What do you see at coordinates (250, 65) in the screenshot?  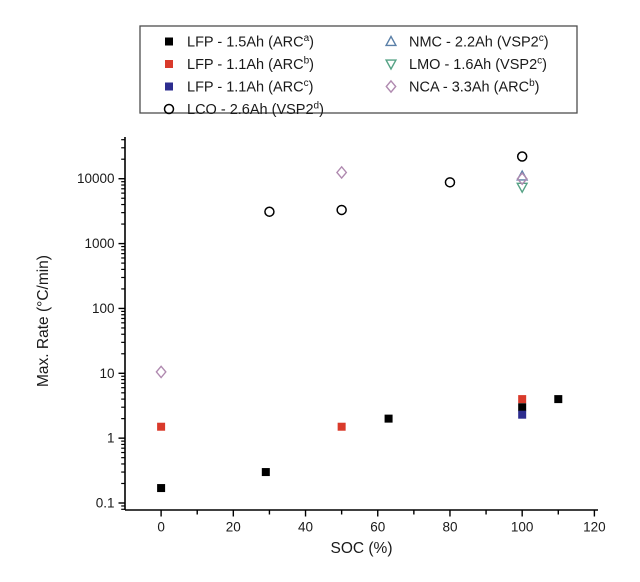 I see `legend-item-label: LFP - 1.1Ah (ARCb)` at bounding box center [250, 65].